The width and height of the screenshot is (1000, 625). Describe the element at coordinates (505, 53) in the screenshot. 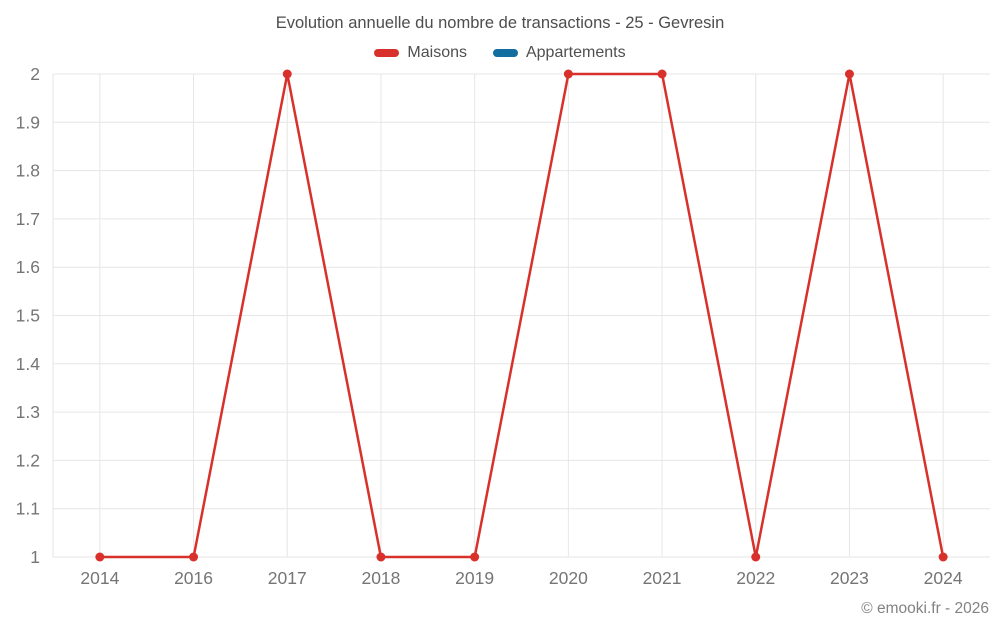

I see `legend-swatch-appartements` at that location.